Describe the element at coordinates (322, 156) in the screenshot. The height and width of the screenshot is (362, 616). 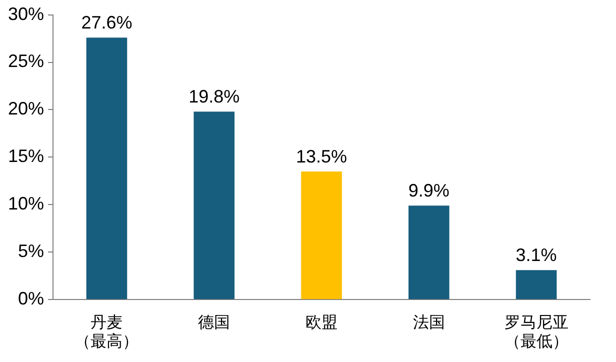
I see `data-label: 13.5%` at that location.